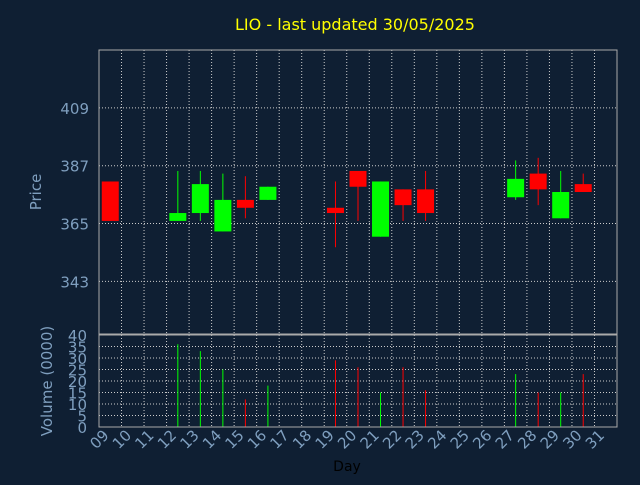 The width and height of the screenshot is (640, 485). What do you see at coordinates (77, 382) in the screenshot?
I see `volume-tick-20: 20` at bounding box center [77, 382].